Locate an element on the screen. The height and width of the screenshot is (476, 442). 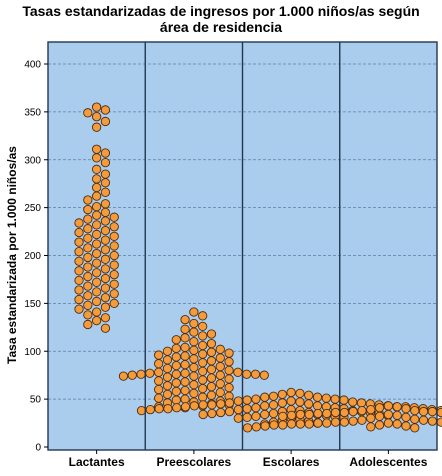
y-tick-label: 400 is located at coordinates (32, 65).